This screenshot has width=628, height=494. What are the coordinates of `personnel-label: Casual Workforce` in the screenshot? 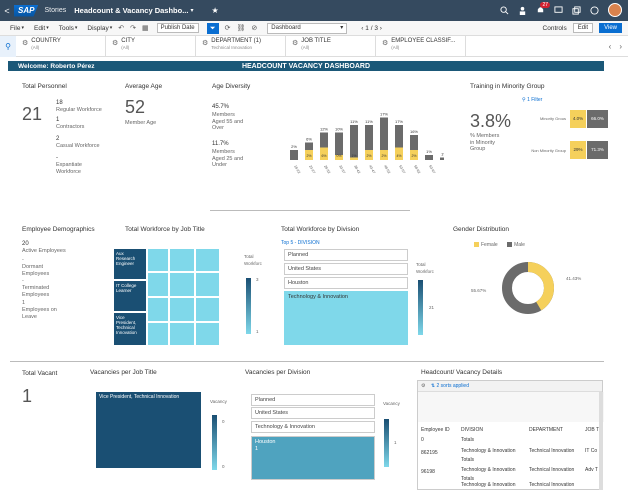 It's located at (78, 146).